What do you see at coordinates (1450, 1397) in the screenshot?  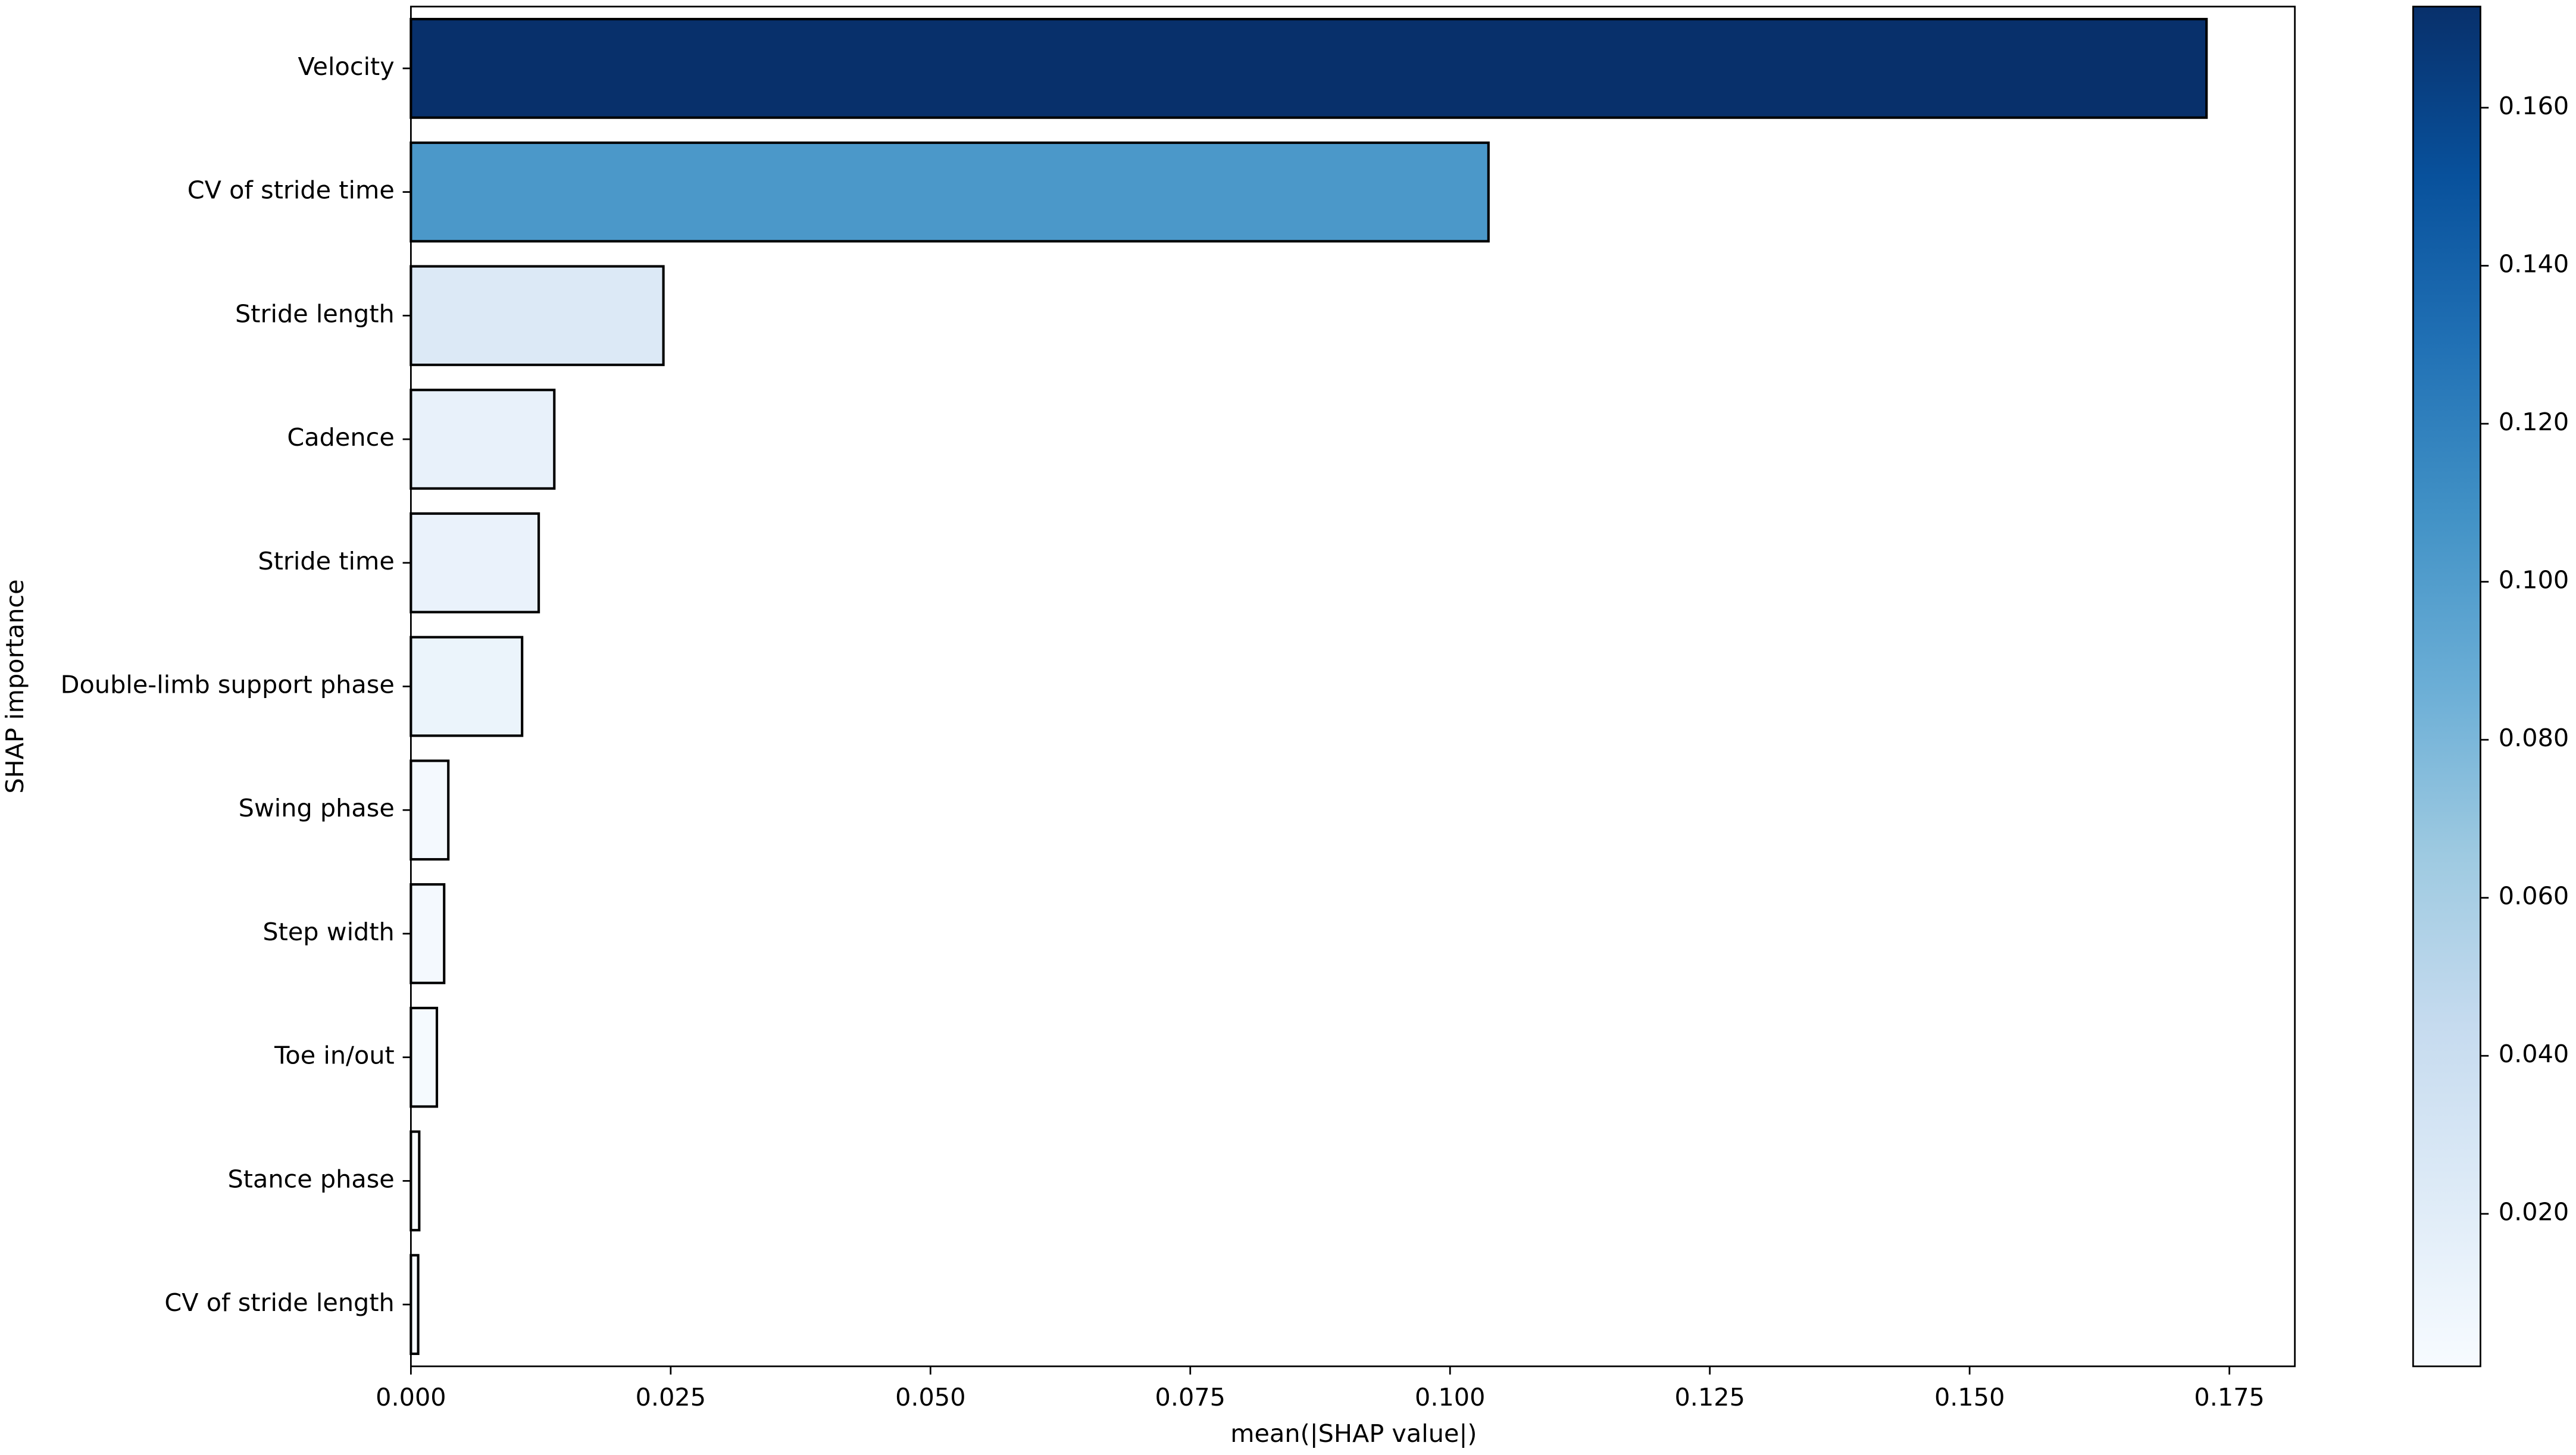 I see `x-tick-label: 0.100` at bounding box center [1450, 1397].